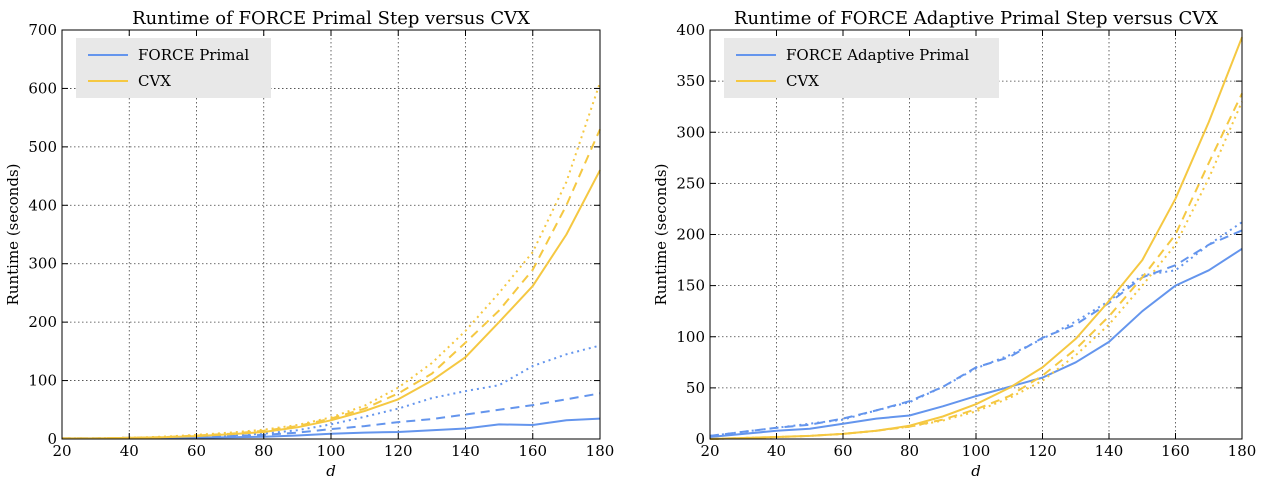 Image resolution: width=1267 pixels, height=482 pixels. I want to click on y-tick-label: 500, so click(42, 147).